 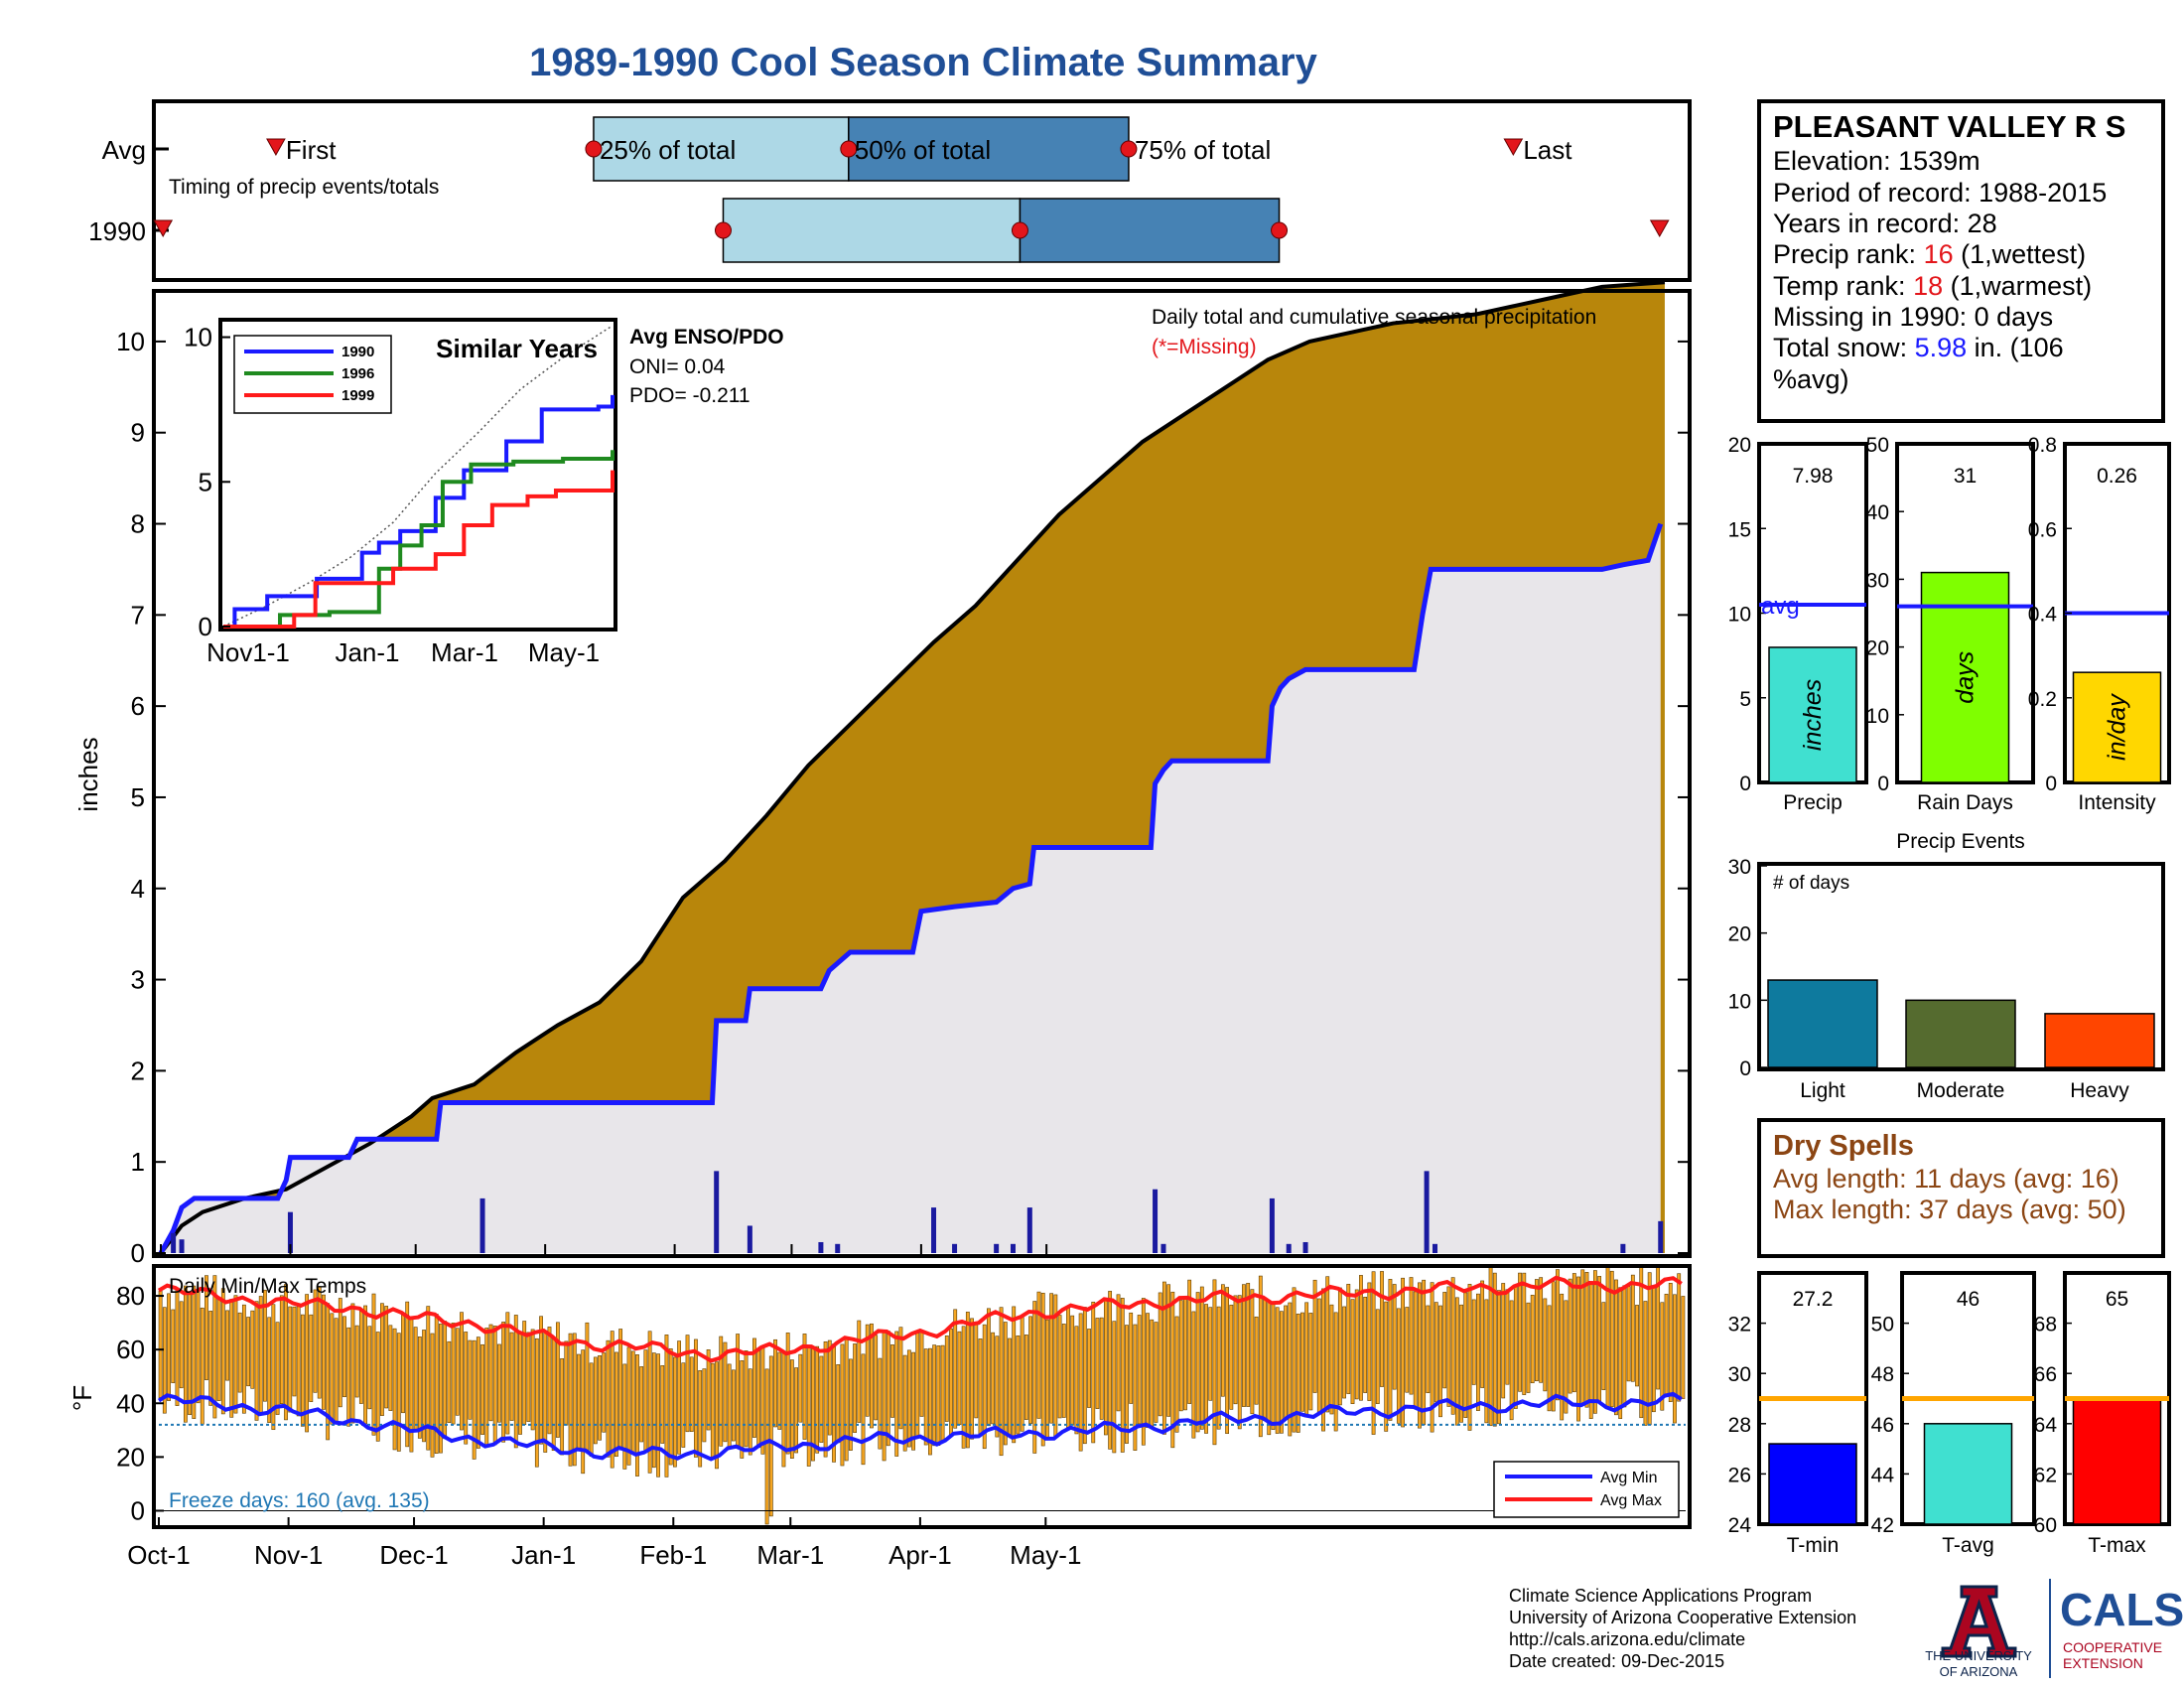 I want to click on missing-note: (*=Missing), so click(x=1204, y=347).